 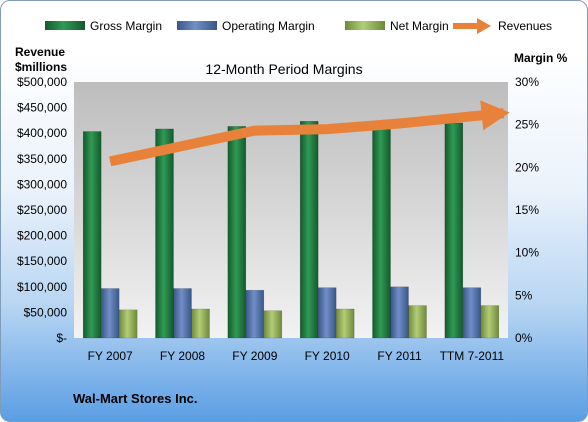 I want to click on left-tick-label: $50,000, so click(x=46, y=312).